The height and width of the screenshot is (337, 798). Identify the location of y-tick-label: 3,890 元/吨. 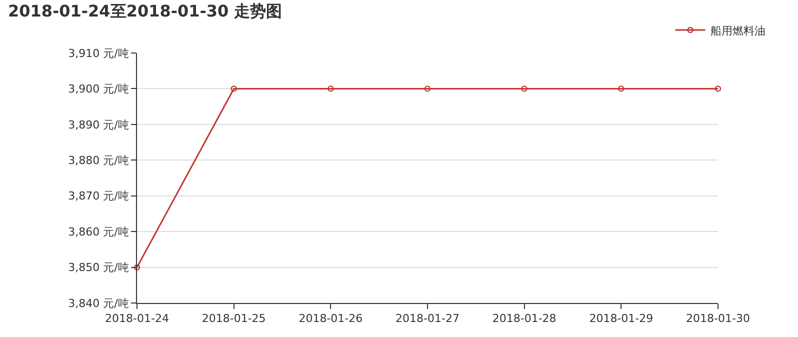
(98, 125).